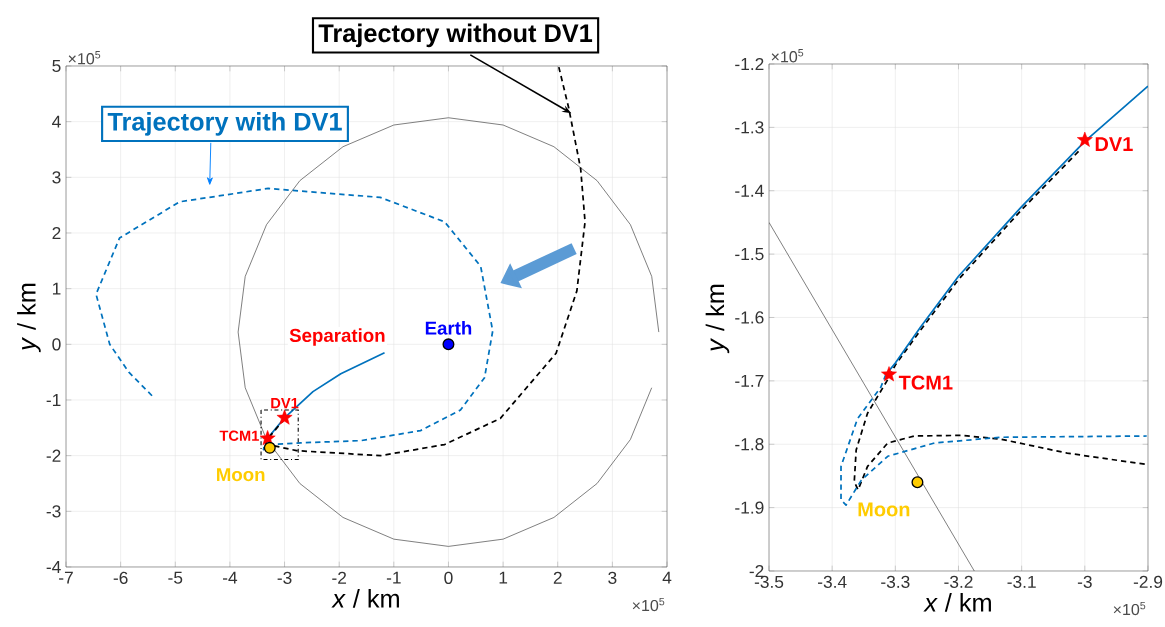 Image resolution: width=1165 pixels, height=627 pixels. I want to click on x-tick-label: 0, so click(448, 577).